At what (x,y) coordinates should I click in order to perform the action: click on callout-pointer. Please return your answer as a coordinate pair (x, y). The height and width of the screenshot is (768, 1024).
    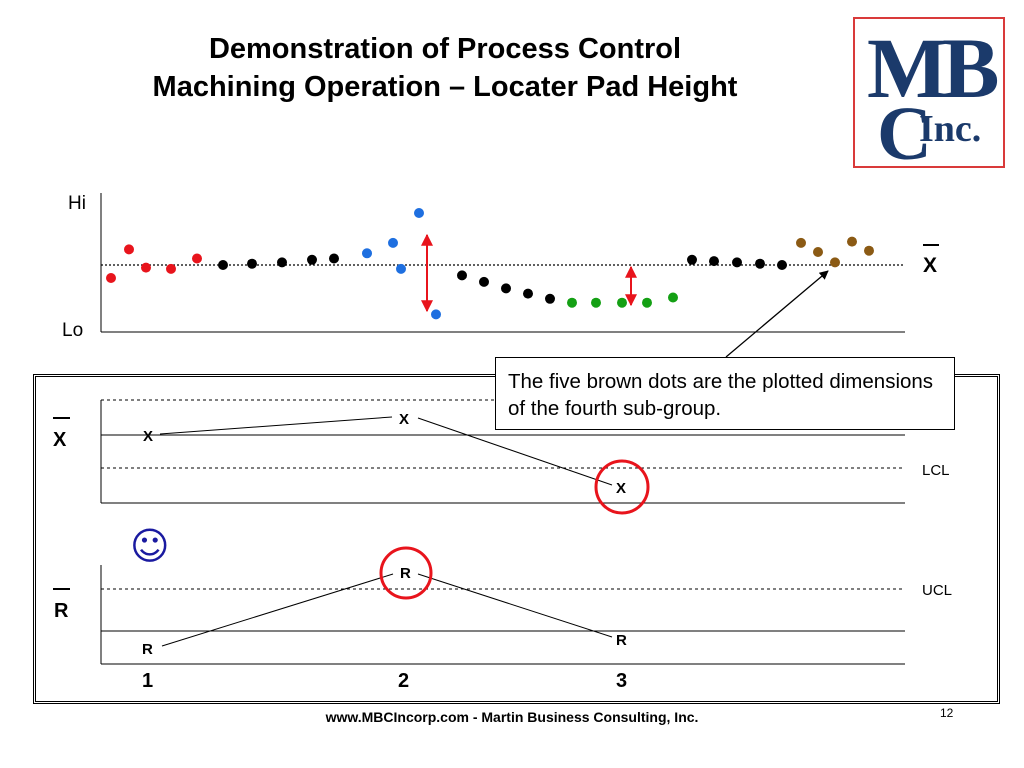
    Looking at the image, I should click on (777, 314).